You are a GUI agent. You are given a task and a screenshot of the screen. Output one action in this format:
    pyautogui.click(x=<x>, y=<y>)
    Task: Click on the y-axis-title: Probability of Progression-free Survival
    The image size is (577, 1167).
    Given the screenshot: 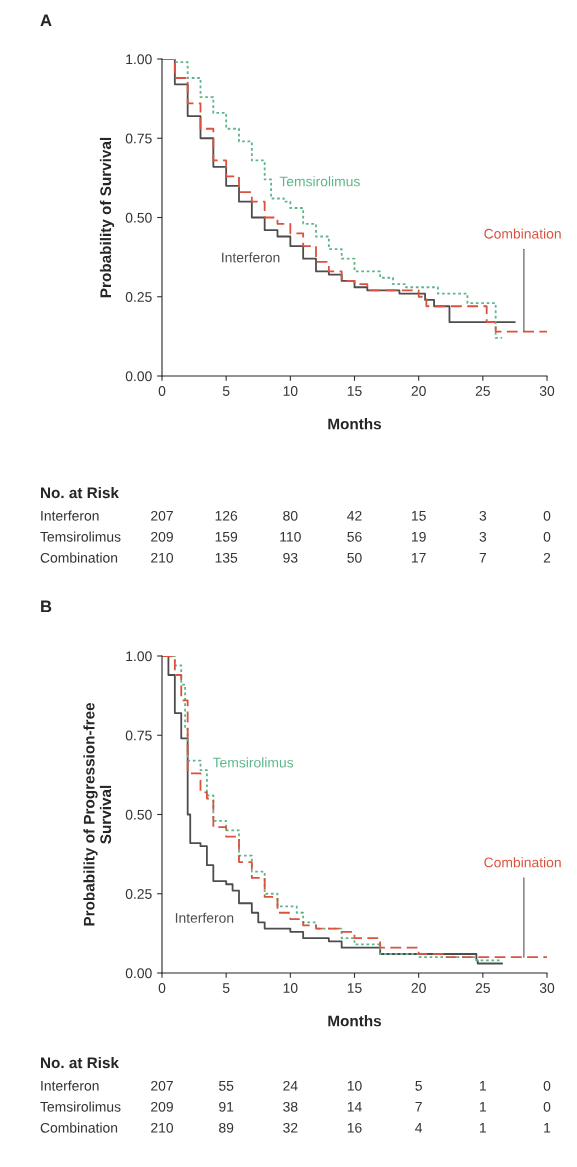 What is the action you would take?
    pyautogui.click(x=97, y=814)
    